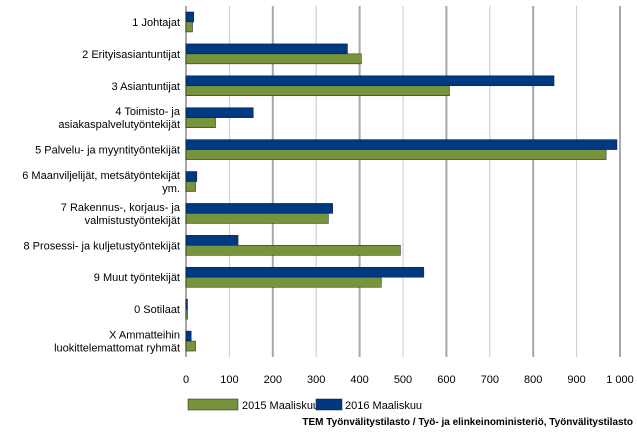 This screenshot has width=637, height=432. I want to click on x-tick-label-1000: 1 000, so click(620, 380).